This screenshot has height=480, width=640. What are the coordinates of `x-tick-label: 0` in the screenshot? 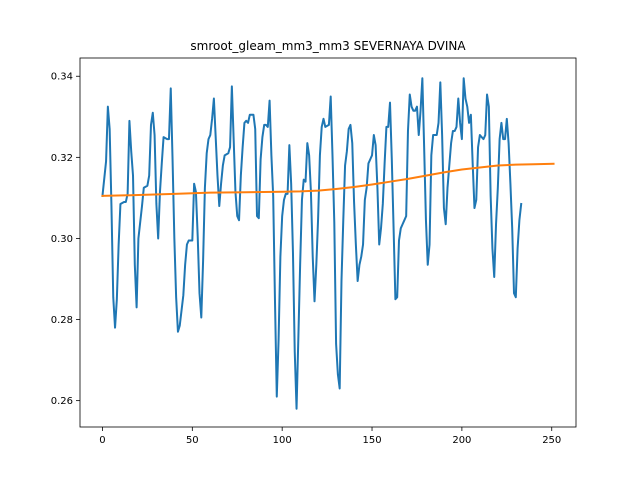 It's located at (102, 440).